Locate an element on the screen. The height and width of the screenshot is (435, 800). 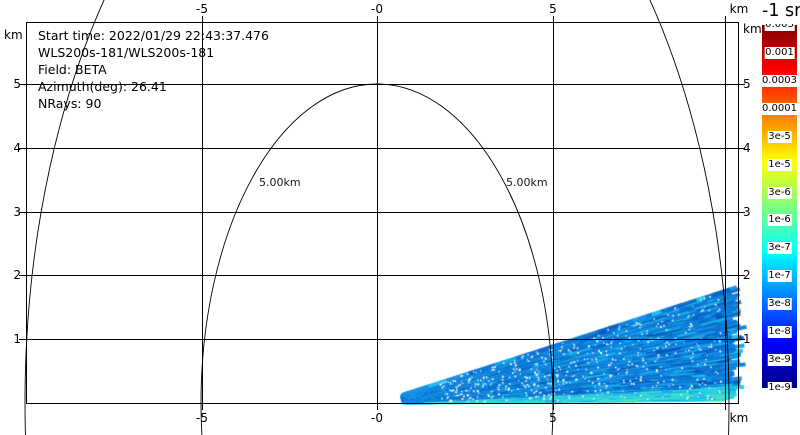
colorbar-tick-label: 0.001 is located at coordinates (779, 52).